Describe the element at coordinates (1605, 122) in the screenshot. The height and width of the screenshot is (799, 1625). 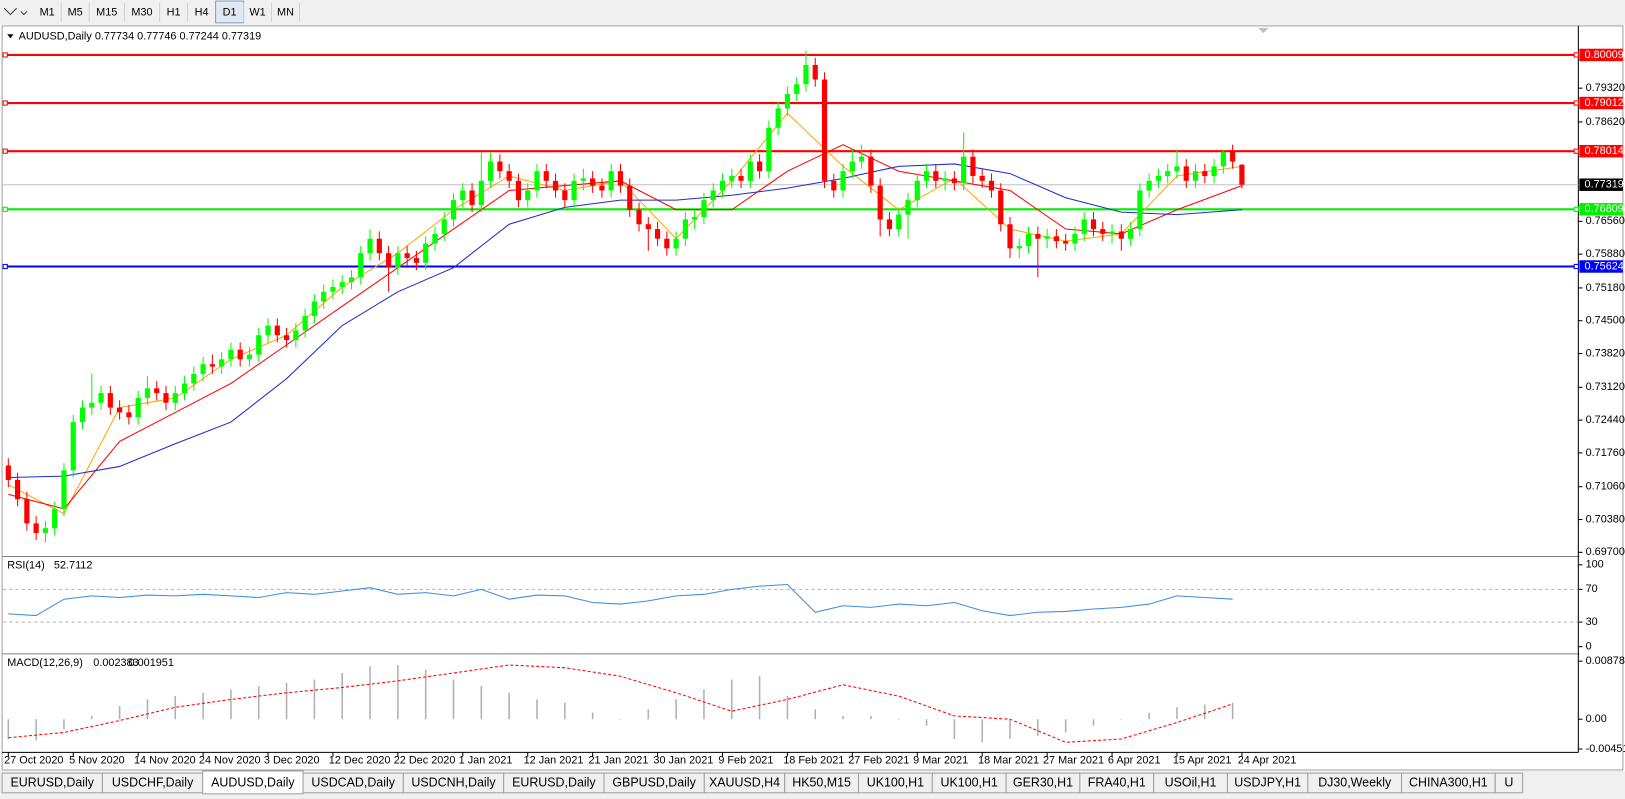
I see `y-tick-label: 0.78620` at that location.